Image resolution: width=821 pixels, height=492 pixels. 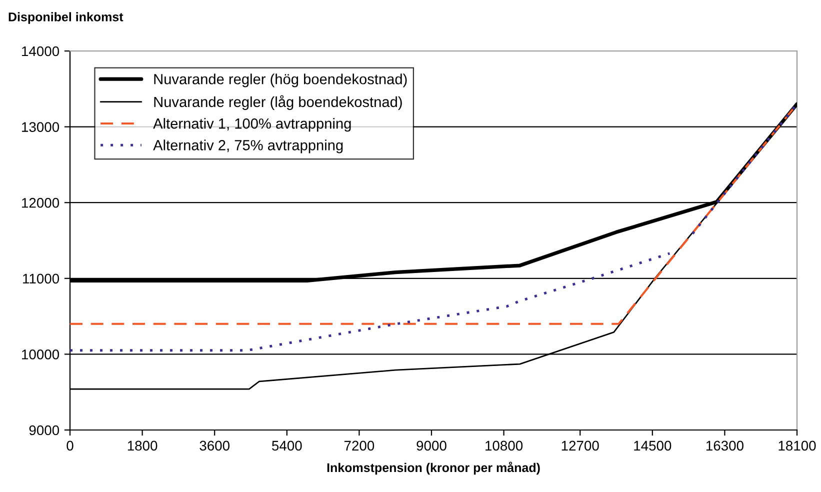 I want to click on y-axis-title: Disponibel inkomst, so click(x=66, y=18).